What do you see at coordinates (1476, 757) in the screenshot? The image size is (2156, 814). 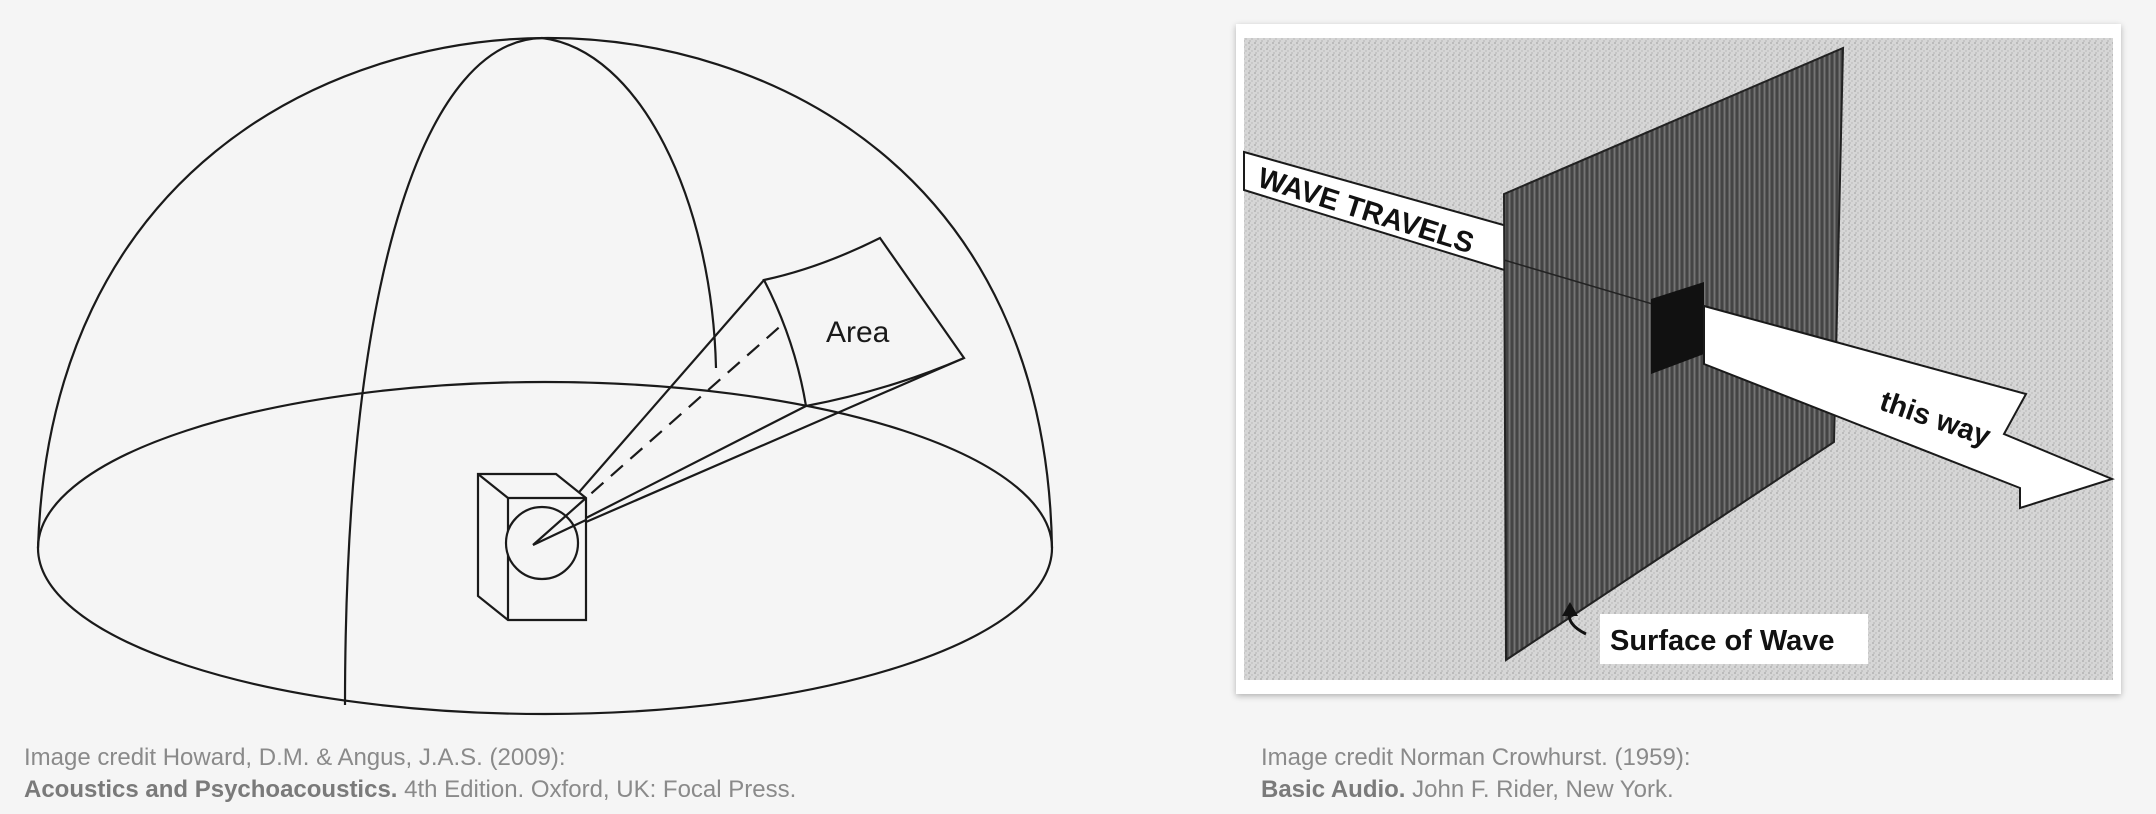 I see `caption-right-credit: Image credit Norman Crowhurst. (1959):` at bounding box center [1476, 757].